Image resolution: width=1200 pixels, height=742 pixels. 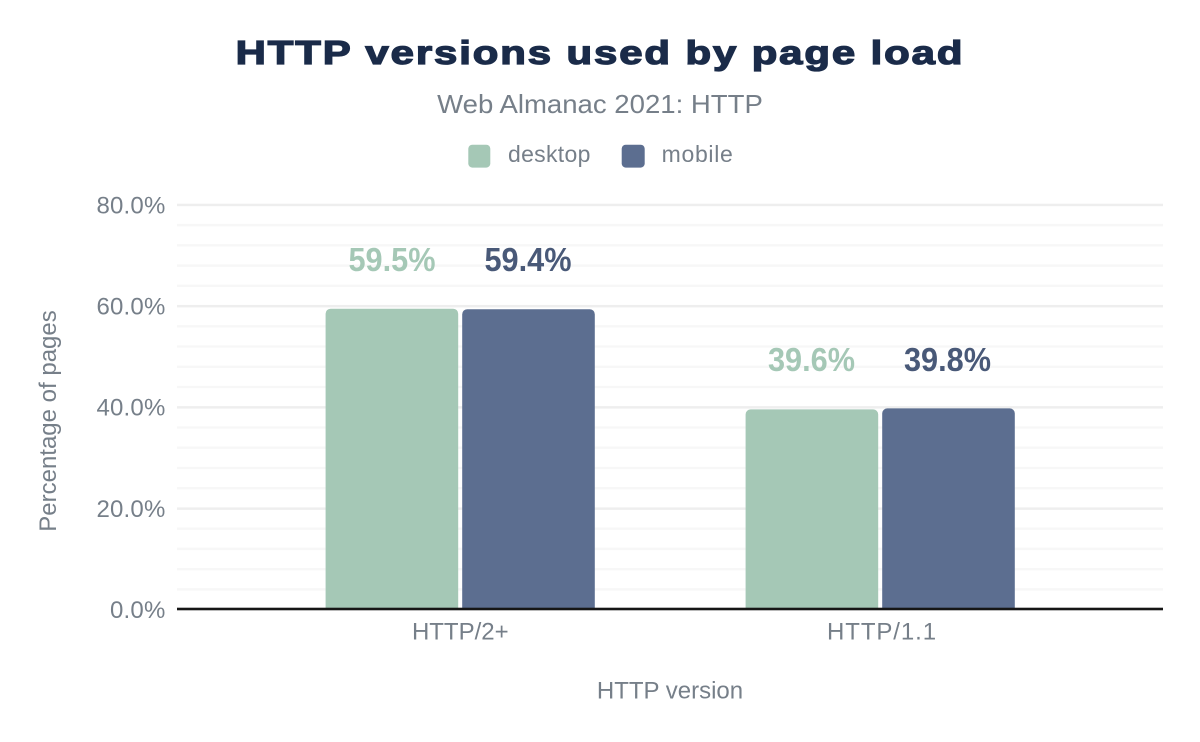 What do you see at coordinates (527, 259) in the screenshot?
I see `svg-text: 59.4%` at bounding box center [527, 259].